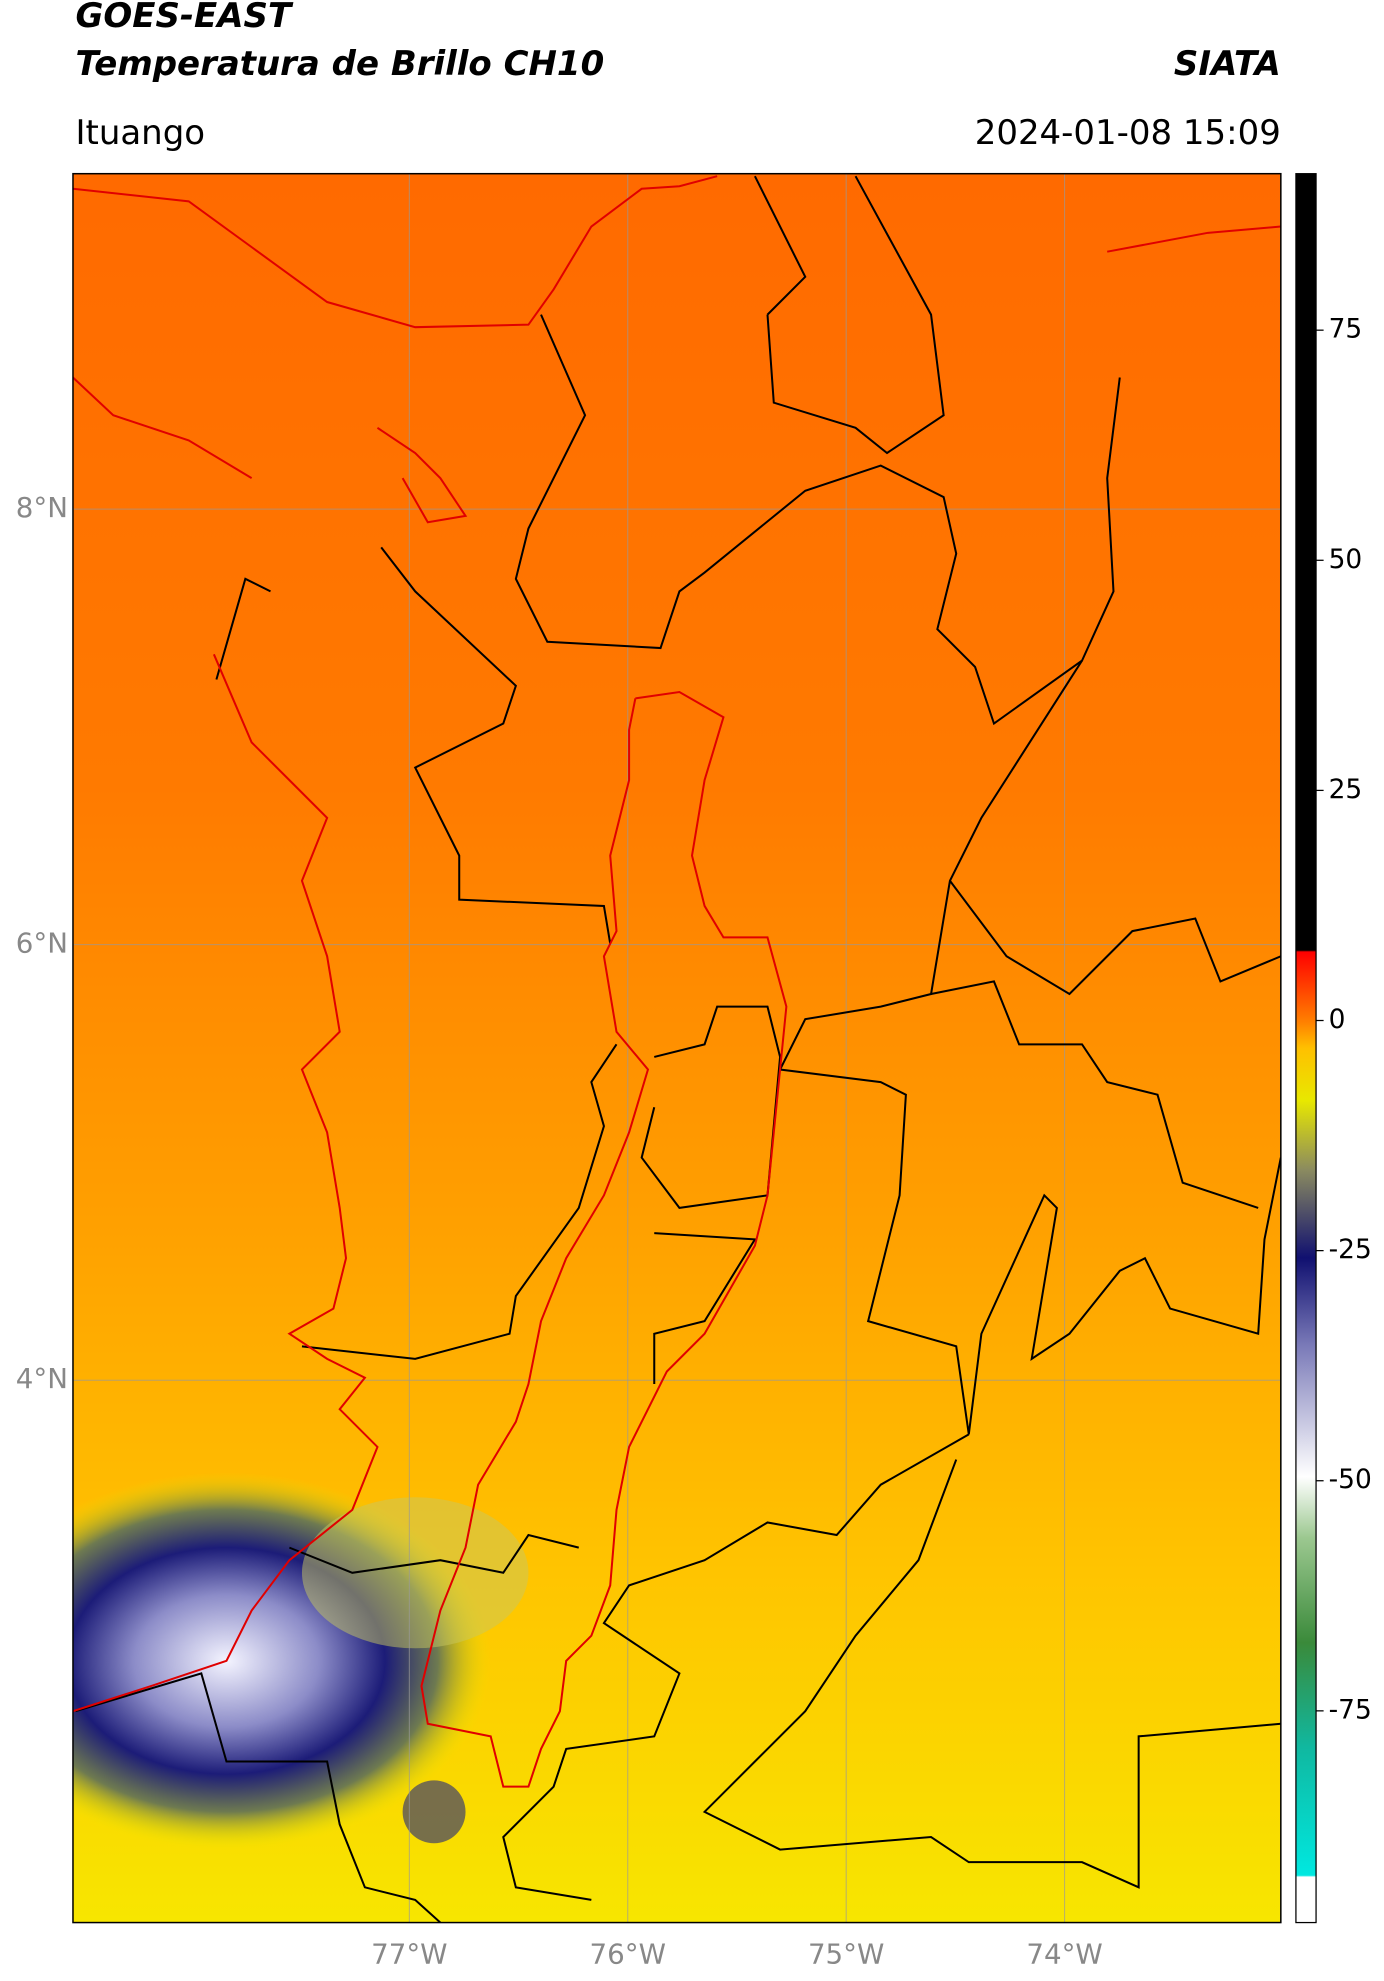 The image size is (1384, 1981). Describe the element at coordinates (846, 1953) in the screenshot. I see `x-tick-label: 75°W` at that location.